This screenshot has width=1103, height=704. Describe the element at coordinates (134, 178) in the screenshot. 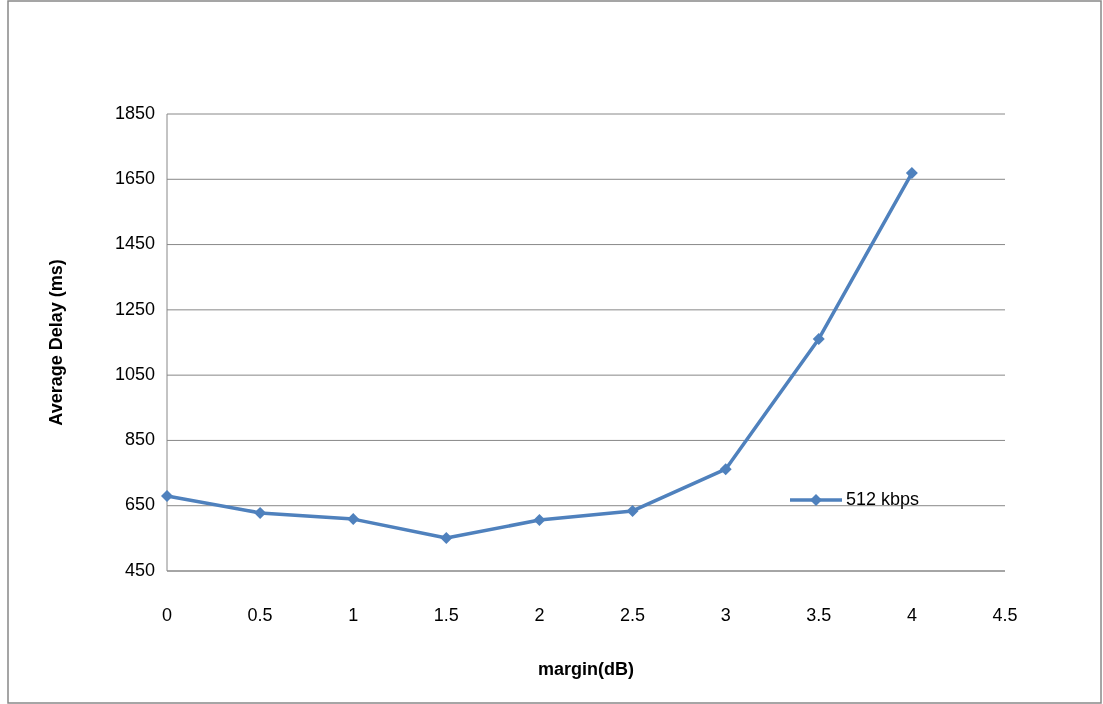

I see `y-tick-label: 1650` at that location.